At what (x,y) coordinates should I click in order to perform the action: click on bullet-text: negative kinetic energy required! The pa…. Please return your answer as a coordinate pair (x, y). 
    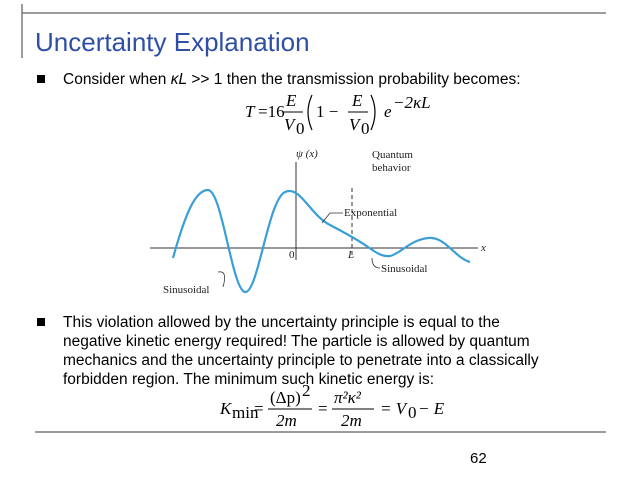
    Looking at the image, I should click on (296, 341).